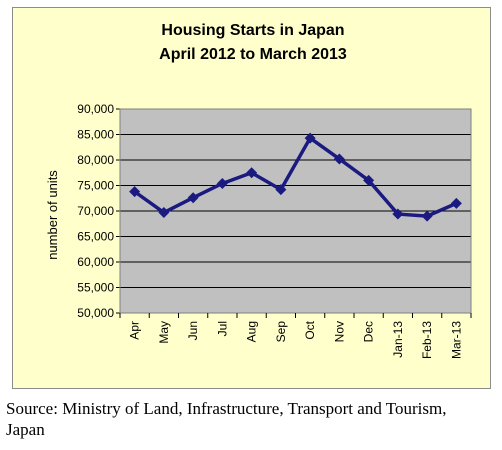 This screenshot has width=502, height=450. Describe the element at coordinates (95, 237) in the screenshot. I see `y-tick-label: 65,000` at that location.